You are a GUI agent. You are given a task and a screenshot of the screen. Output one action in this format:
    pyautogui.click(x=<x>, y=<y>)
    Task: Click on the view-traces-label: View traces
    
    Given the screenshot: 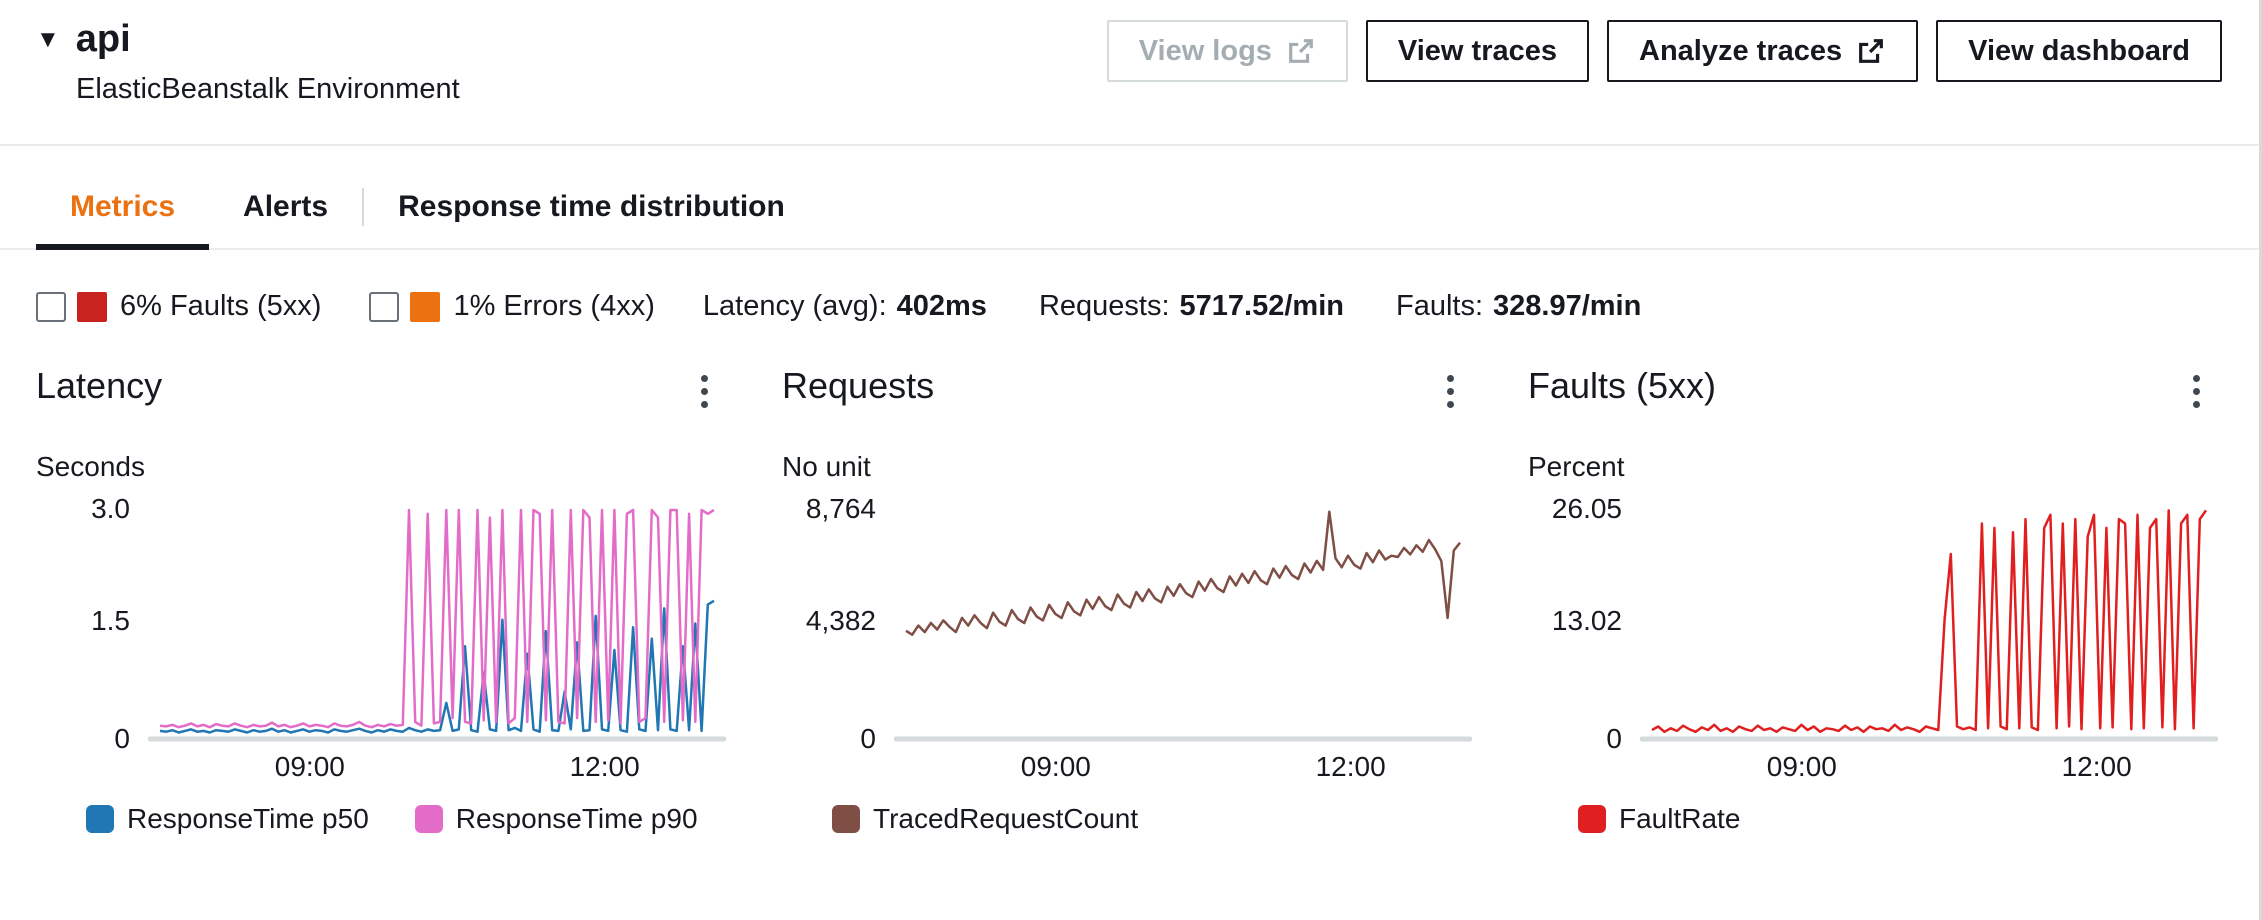 What is the action you would take?
    pyautogui.click(x=1477, y=50)
    